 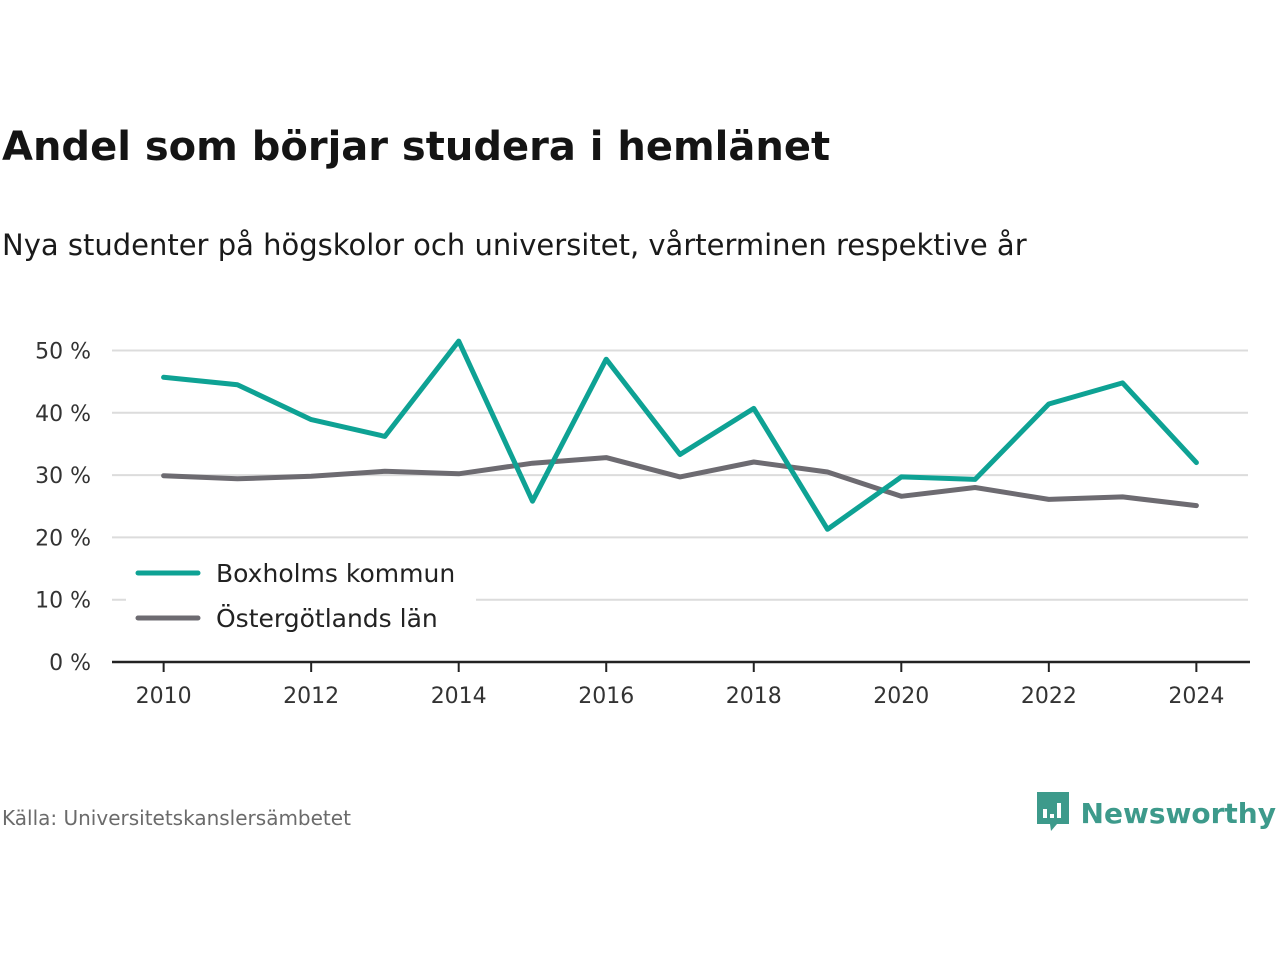 I want to click on y-tick-label: 0 %, so click(x=70, y=663).